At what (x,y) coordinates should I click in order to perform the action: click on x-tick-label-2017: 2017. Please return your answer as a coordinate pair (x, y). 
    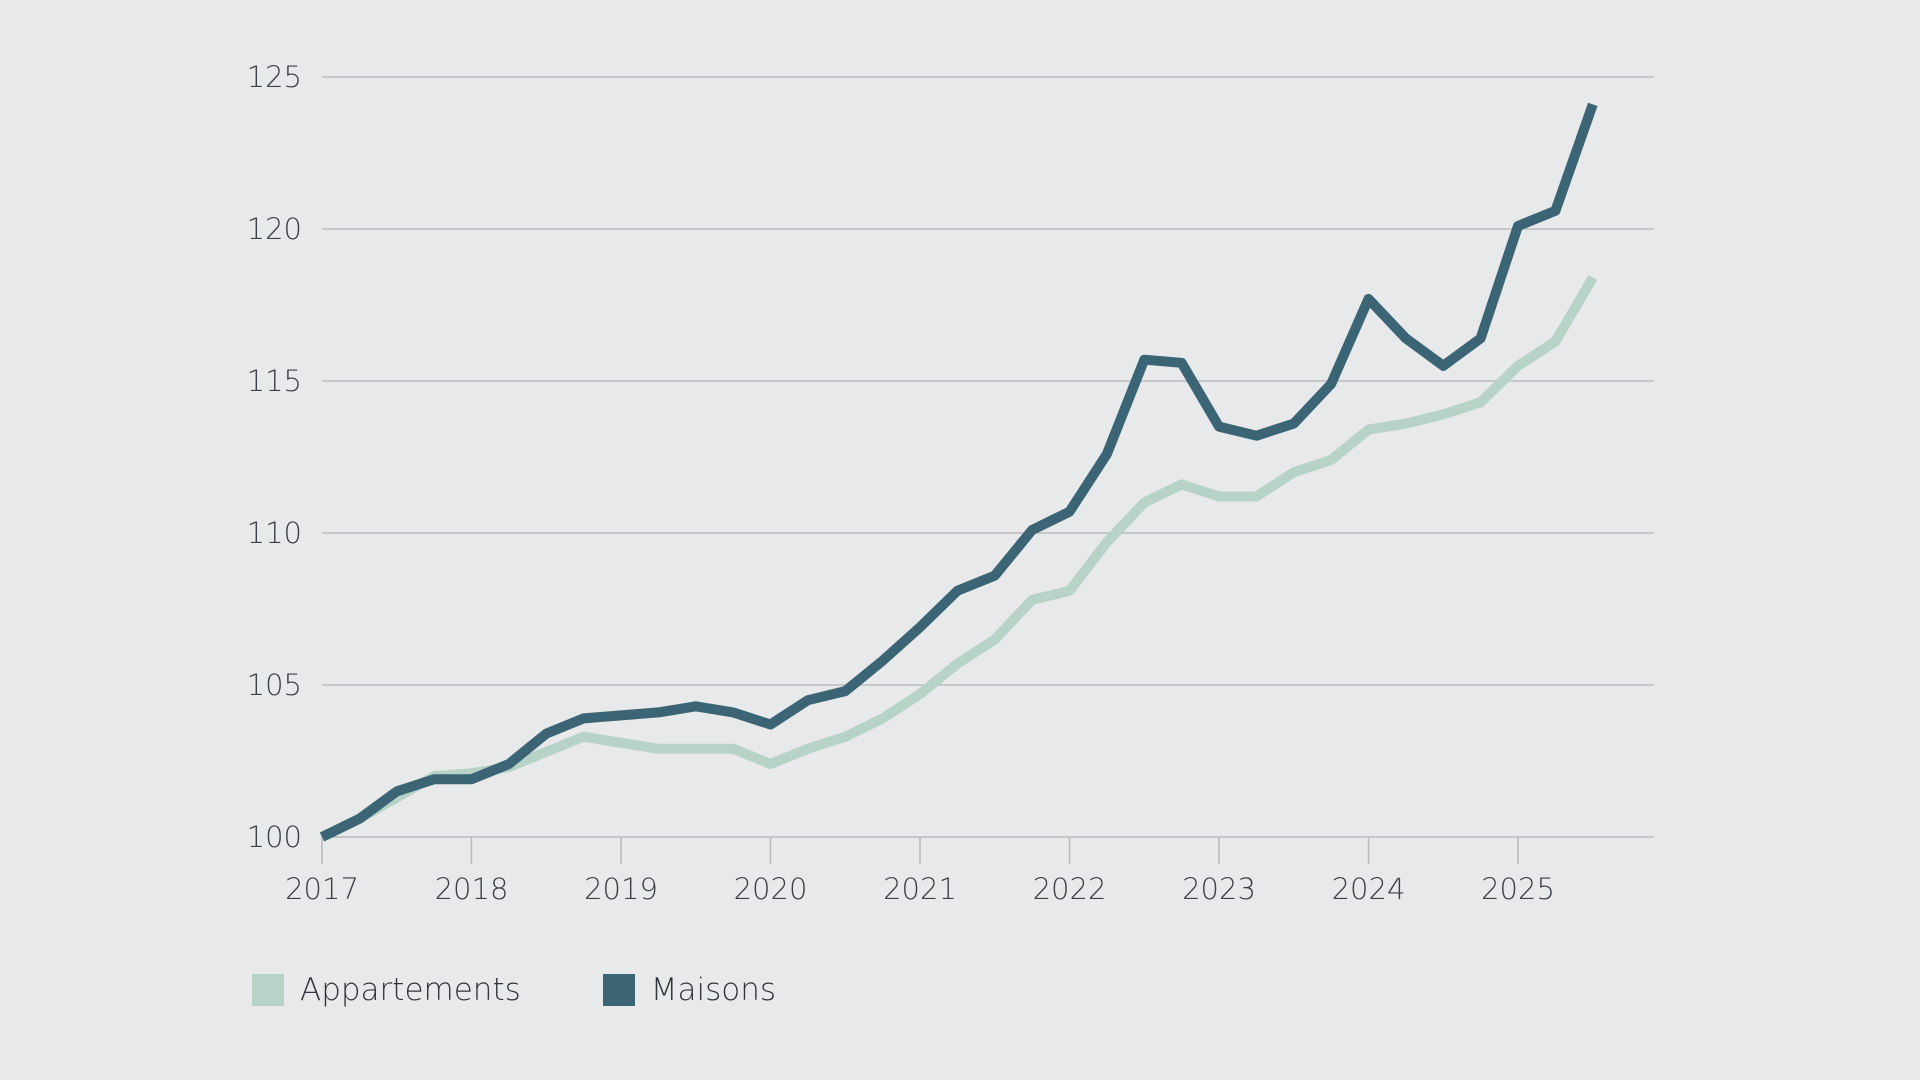
    Looking at the image, I should click on (322, 889).